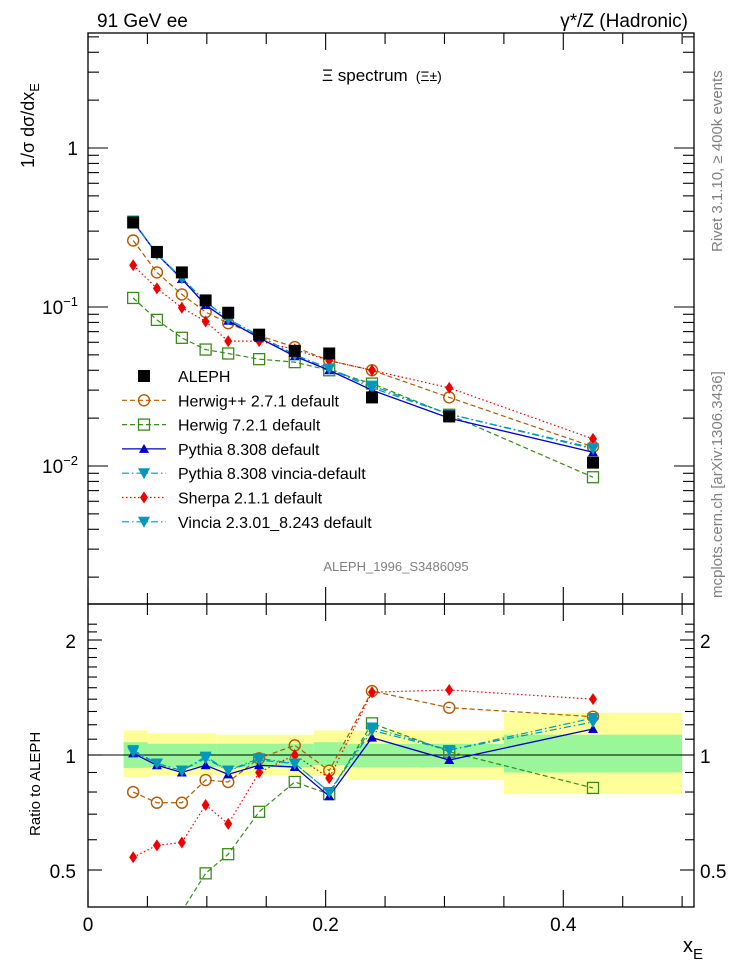  What do you see at coordinates (693, 949) in the screenshot?
I see `xlabel: xE` at bounding box center [693, 949].